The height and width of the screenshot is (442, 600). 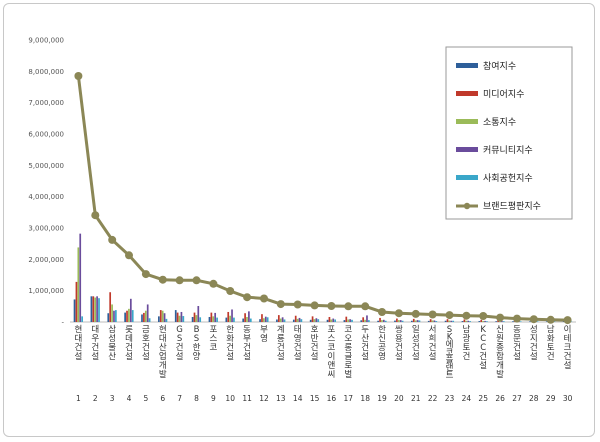 I want to click on legend-box, so click(x=509, y=133).